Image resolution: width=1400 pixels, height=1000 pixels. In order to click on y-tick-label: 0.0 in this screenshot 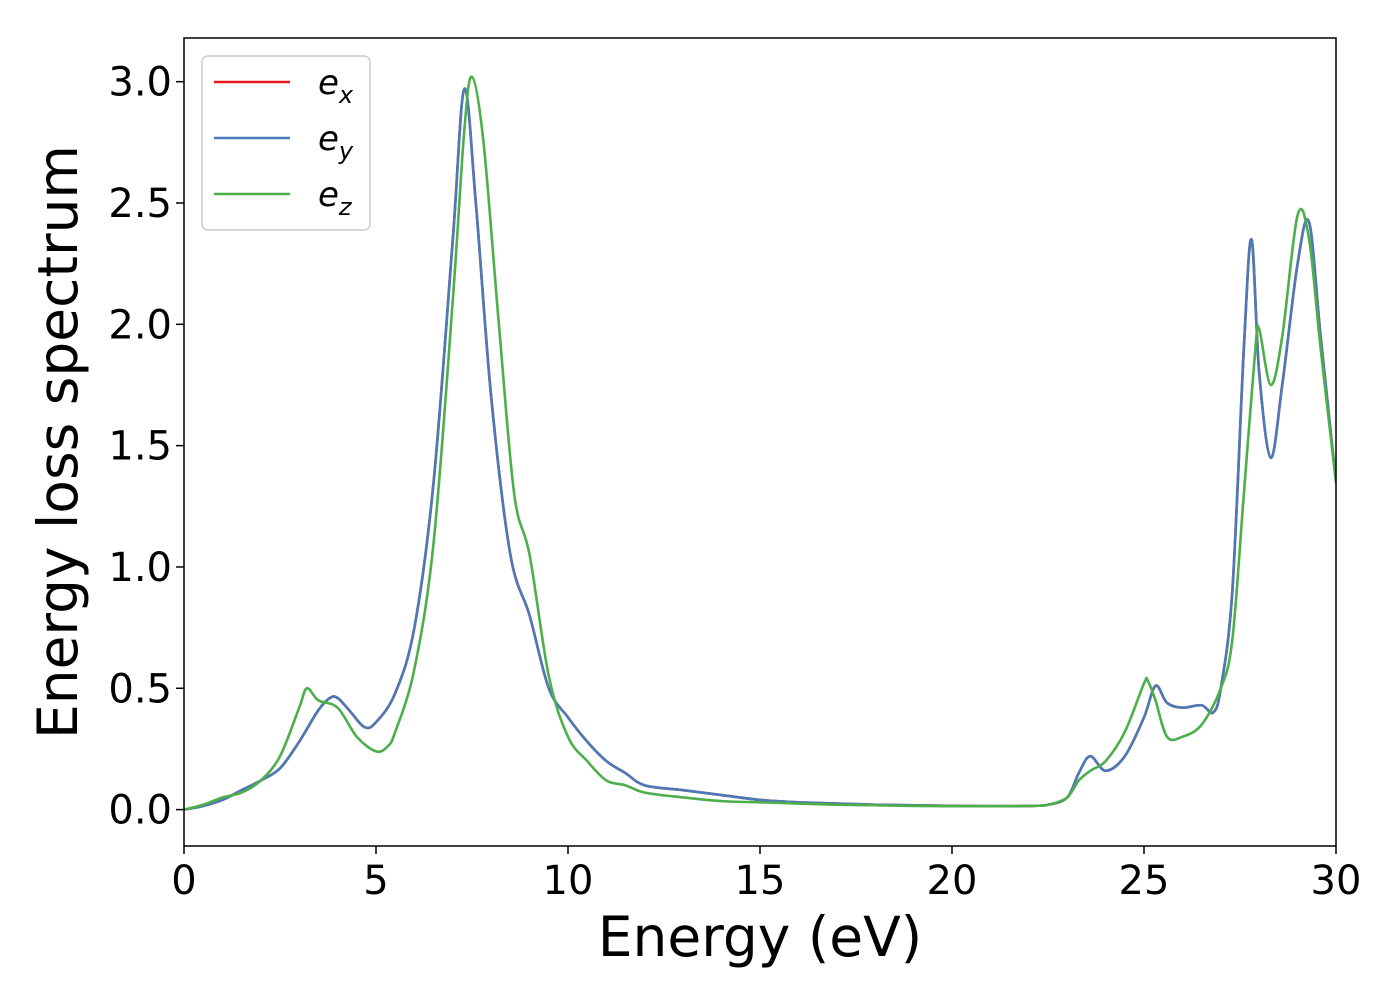, I will do `click(140, 811)`.